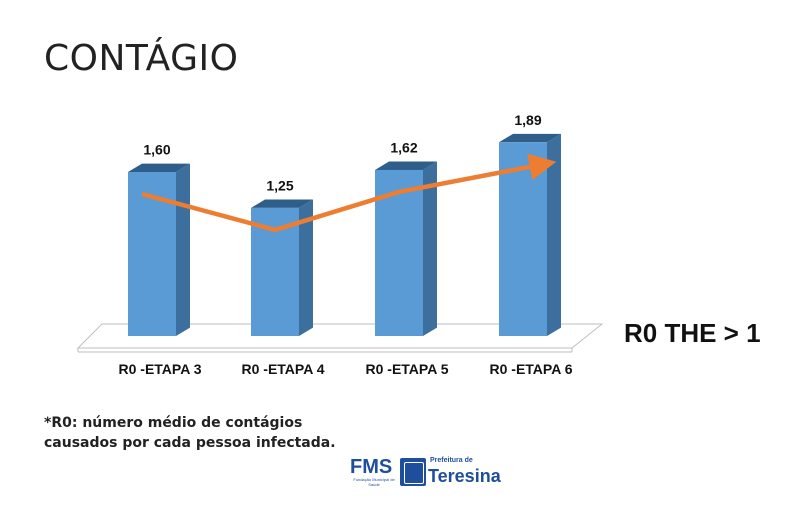 This screenshot has width=800, height=509. I want to click on logo-prefeitura-text: Prefeitura de, so click(451, 460).